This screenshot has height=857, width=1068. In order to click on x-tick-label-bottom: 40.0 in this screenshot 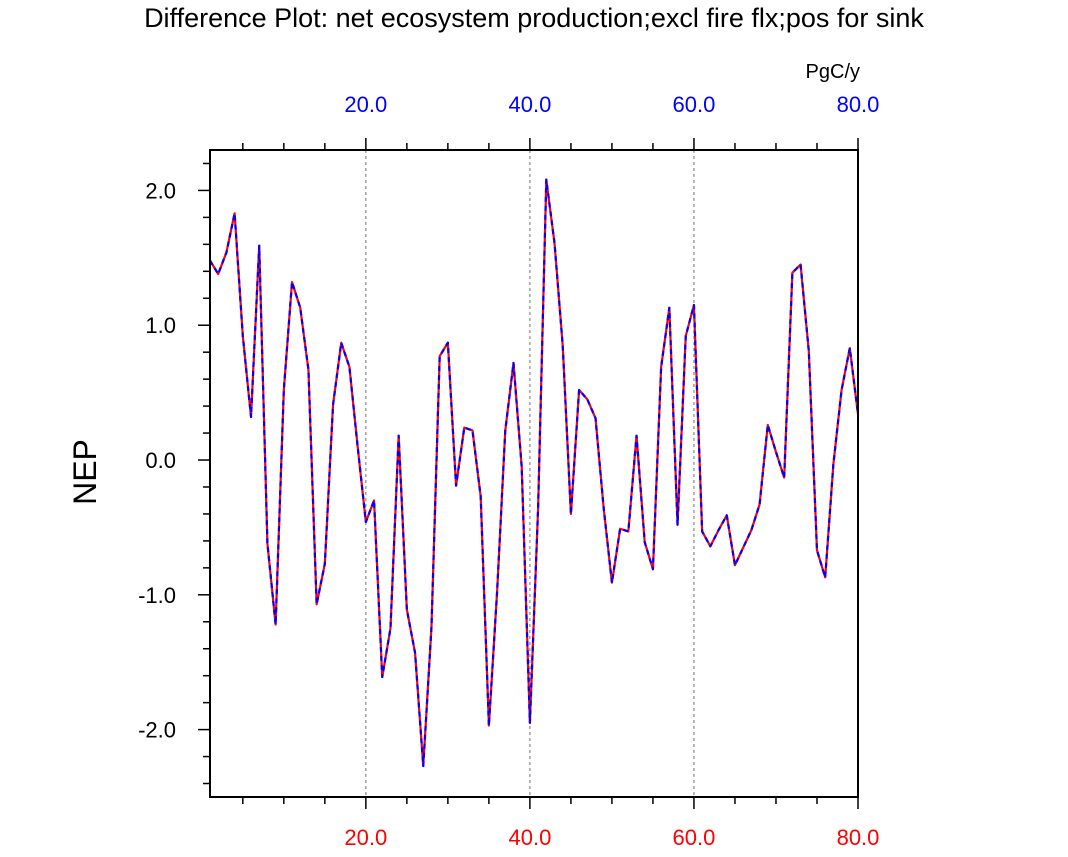, I will do `click(529, 837)`.